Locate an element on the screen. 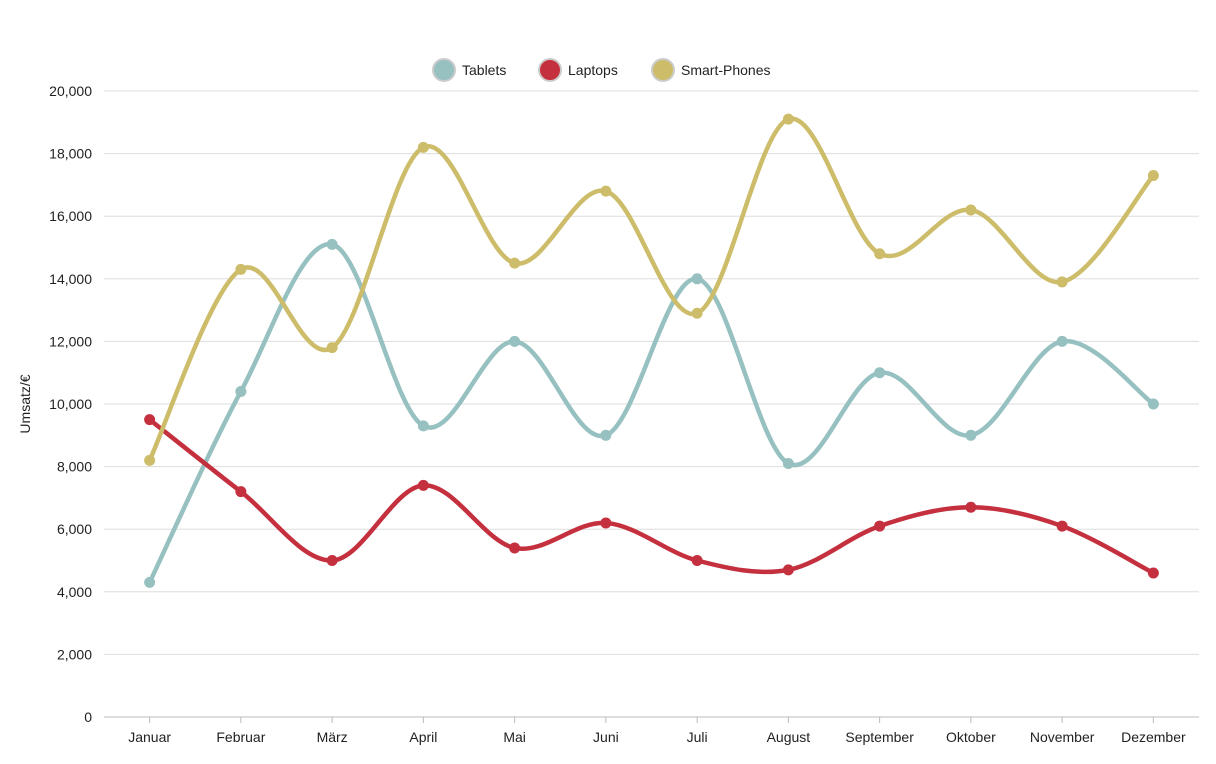 The width and height of the screenshot is (1216, 764). y-tick-label: 12,000 is located at coordinates (70, 341).